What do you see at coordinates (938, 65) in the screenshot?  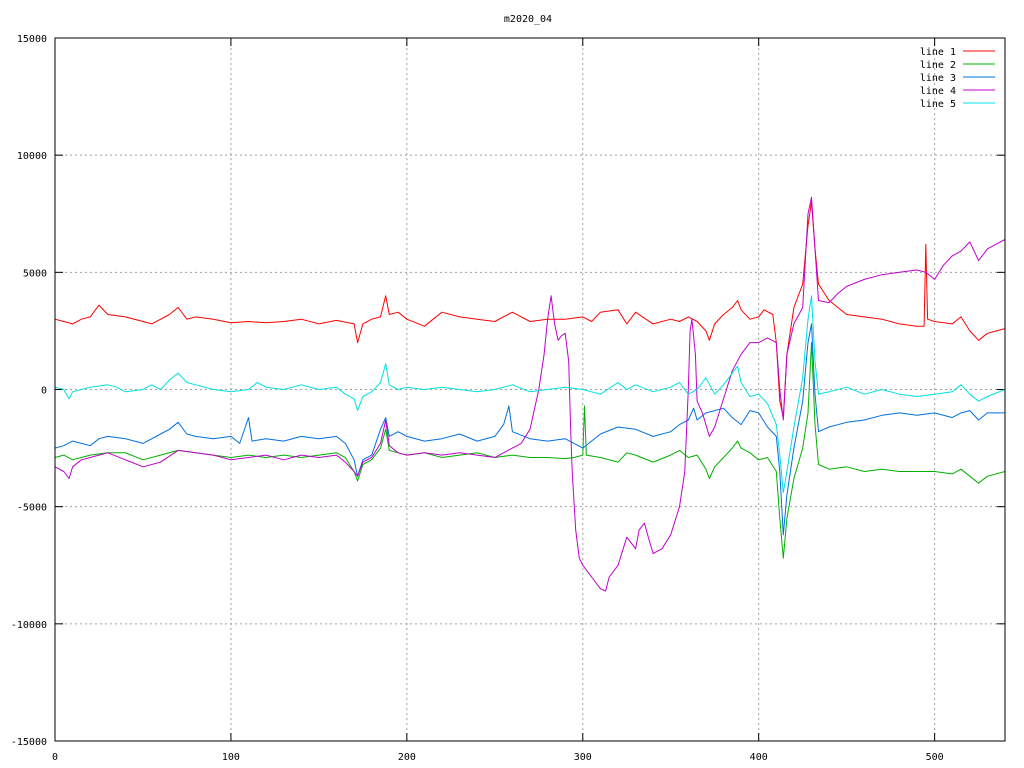 I see `legend-label: line 2` at bounding box center [938, 65].